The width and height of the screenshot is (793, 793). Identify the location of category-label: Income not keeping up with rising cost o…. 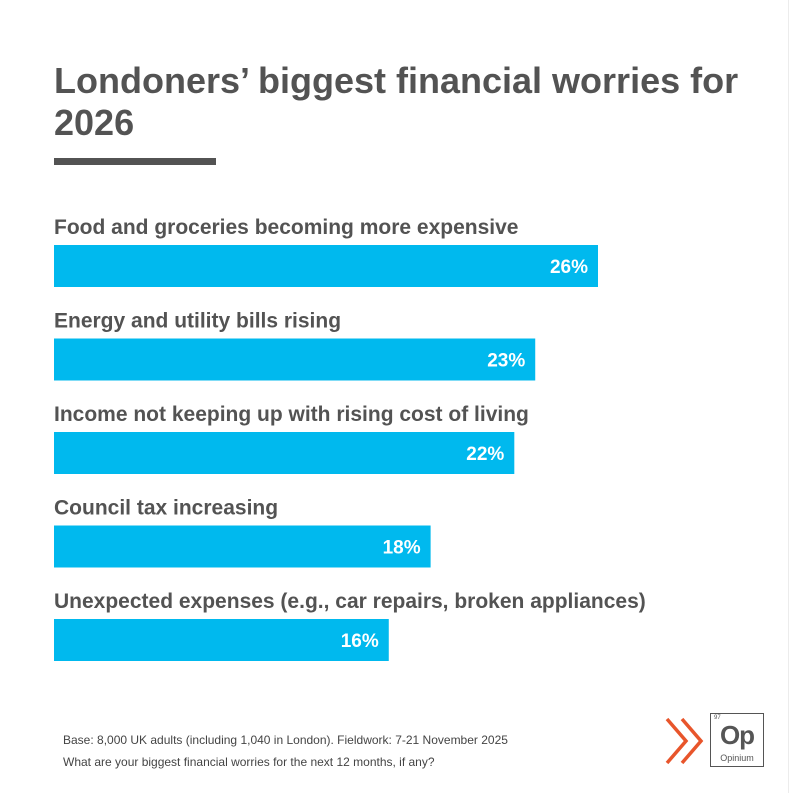
(291, 414).